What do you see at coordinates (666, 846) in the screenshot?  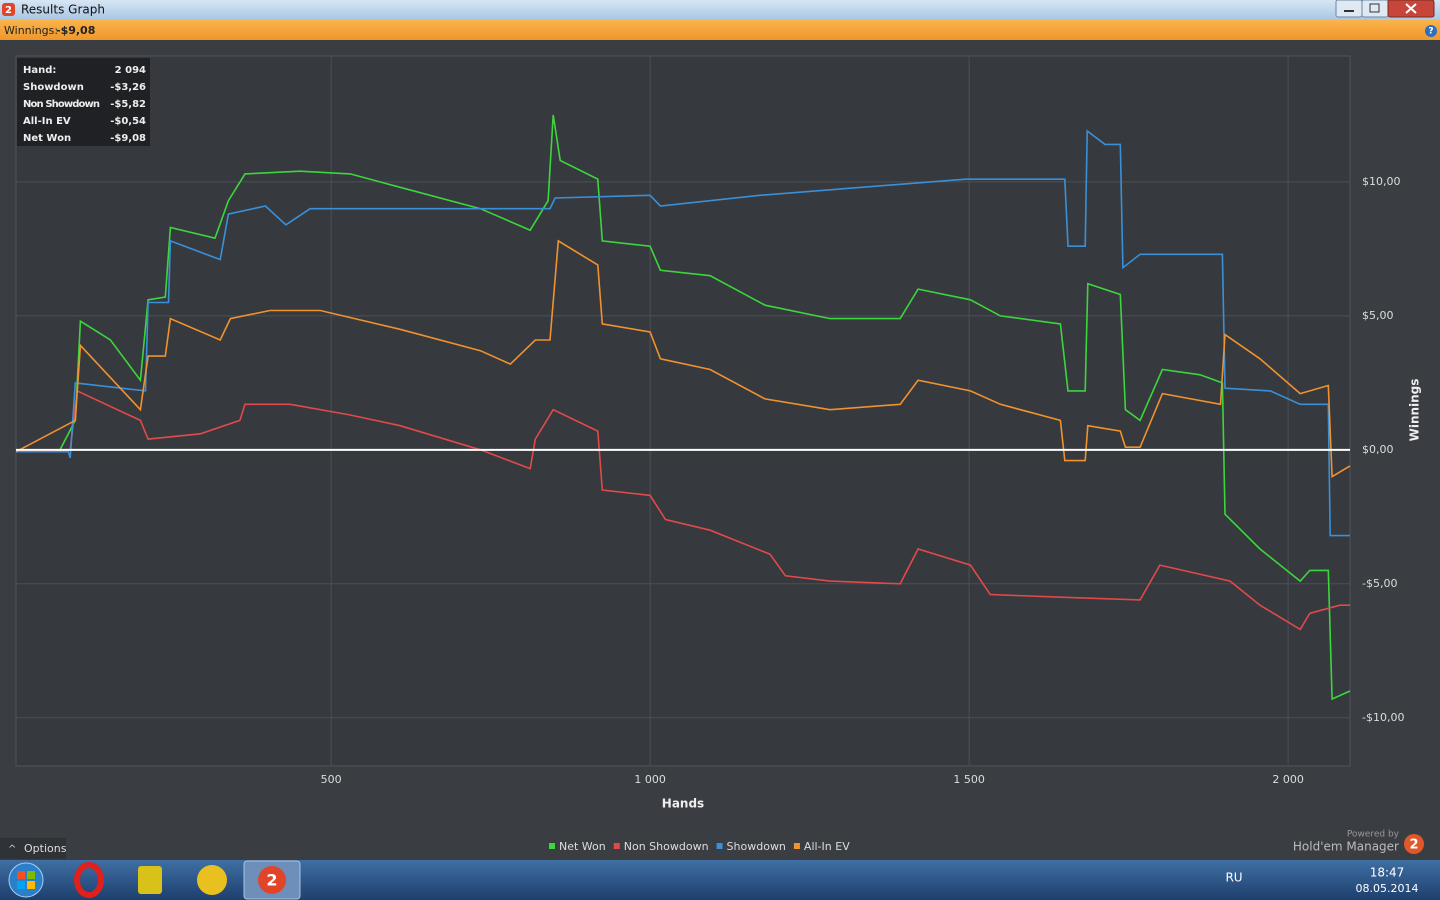 I see `legend-label: Non Showdown` at bounding box center [666, 846].